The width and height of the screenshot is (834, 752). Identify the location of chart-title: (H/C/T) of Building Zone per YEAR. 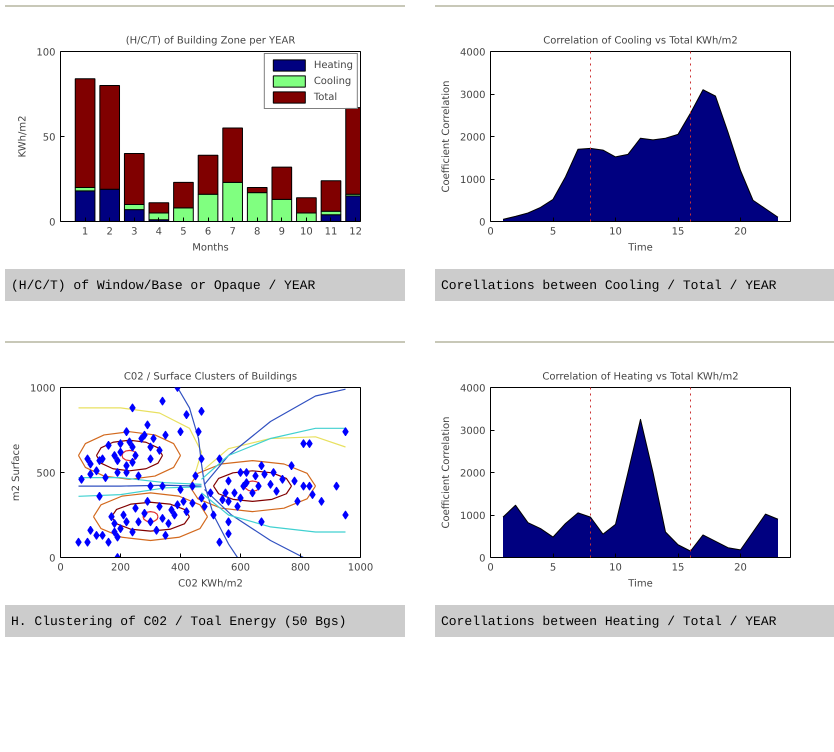
(211, 41).